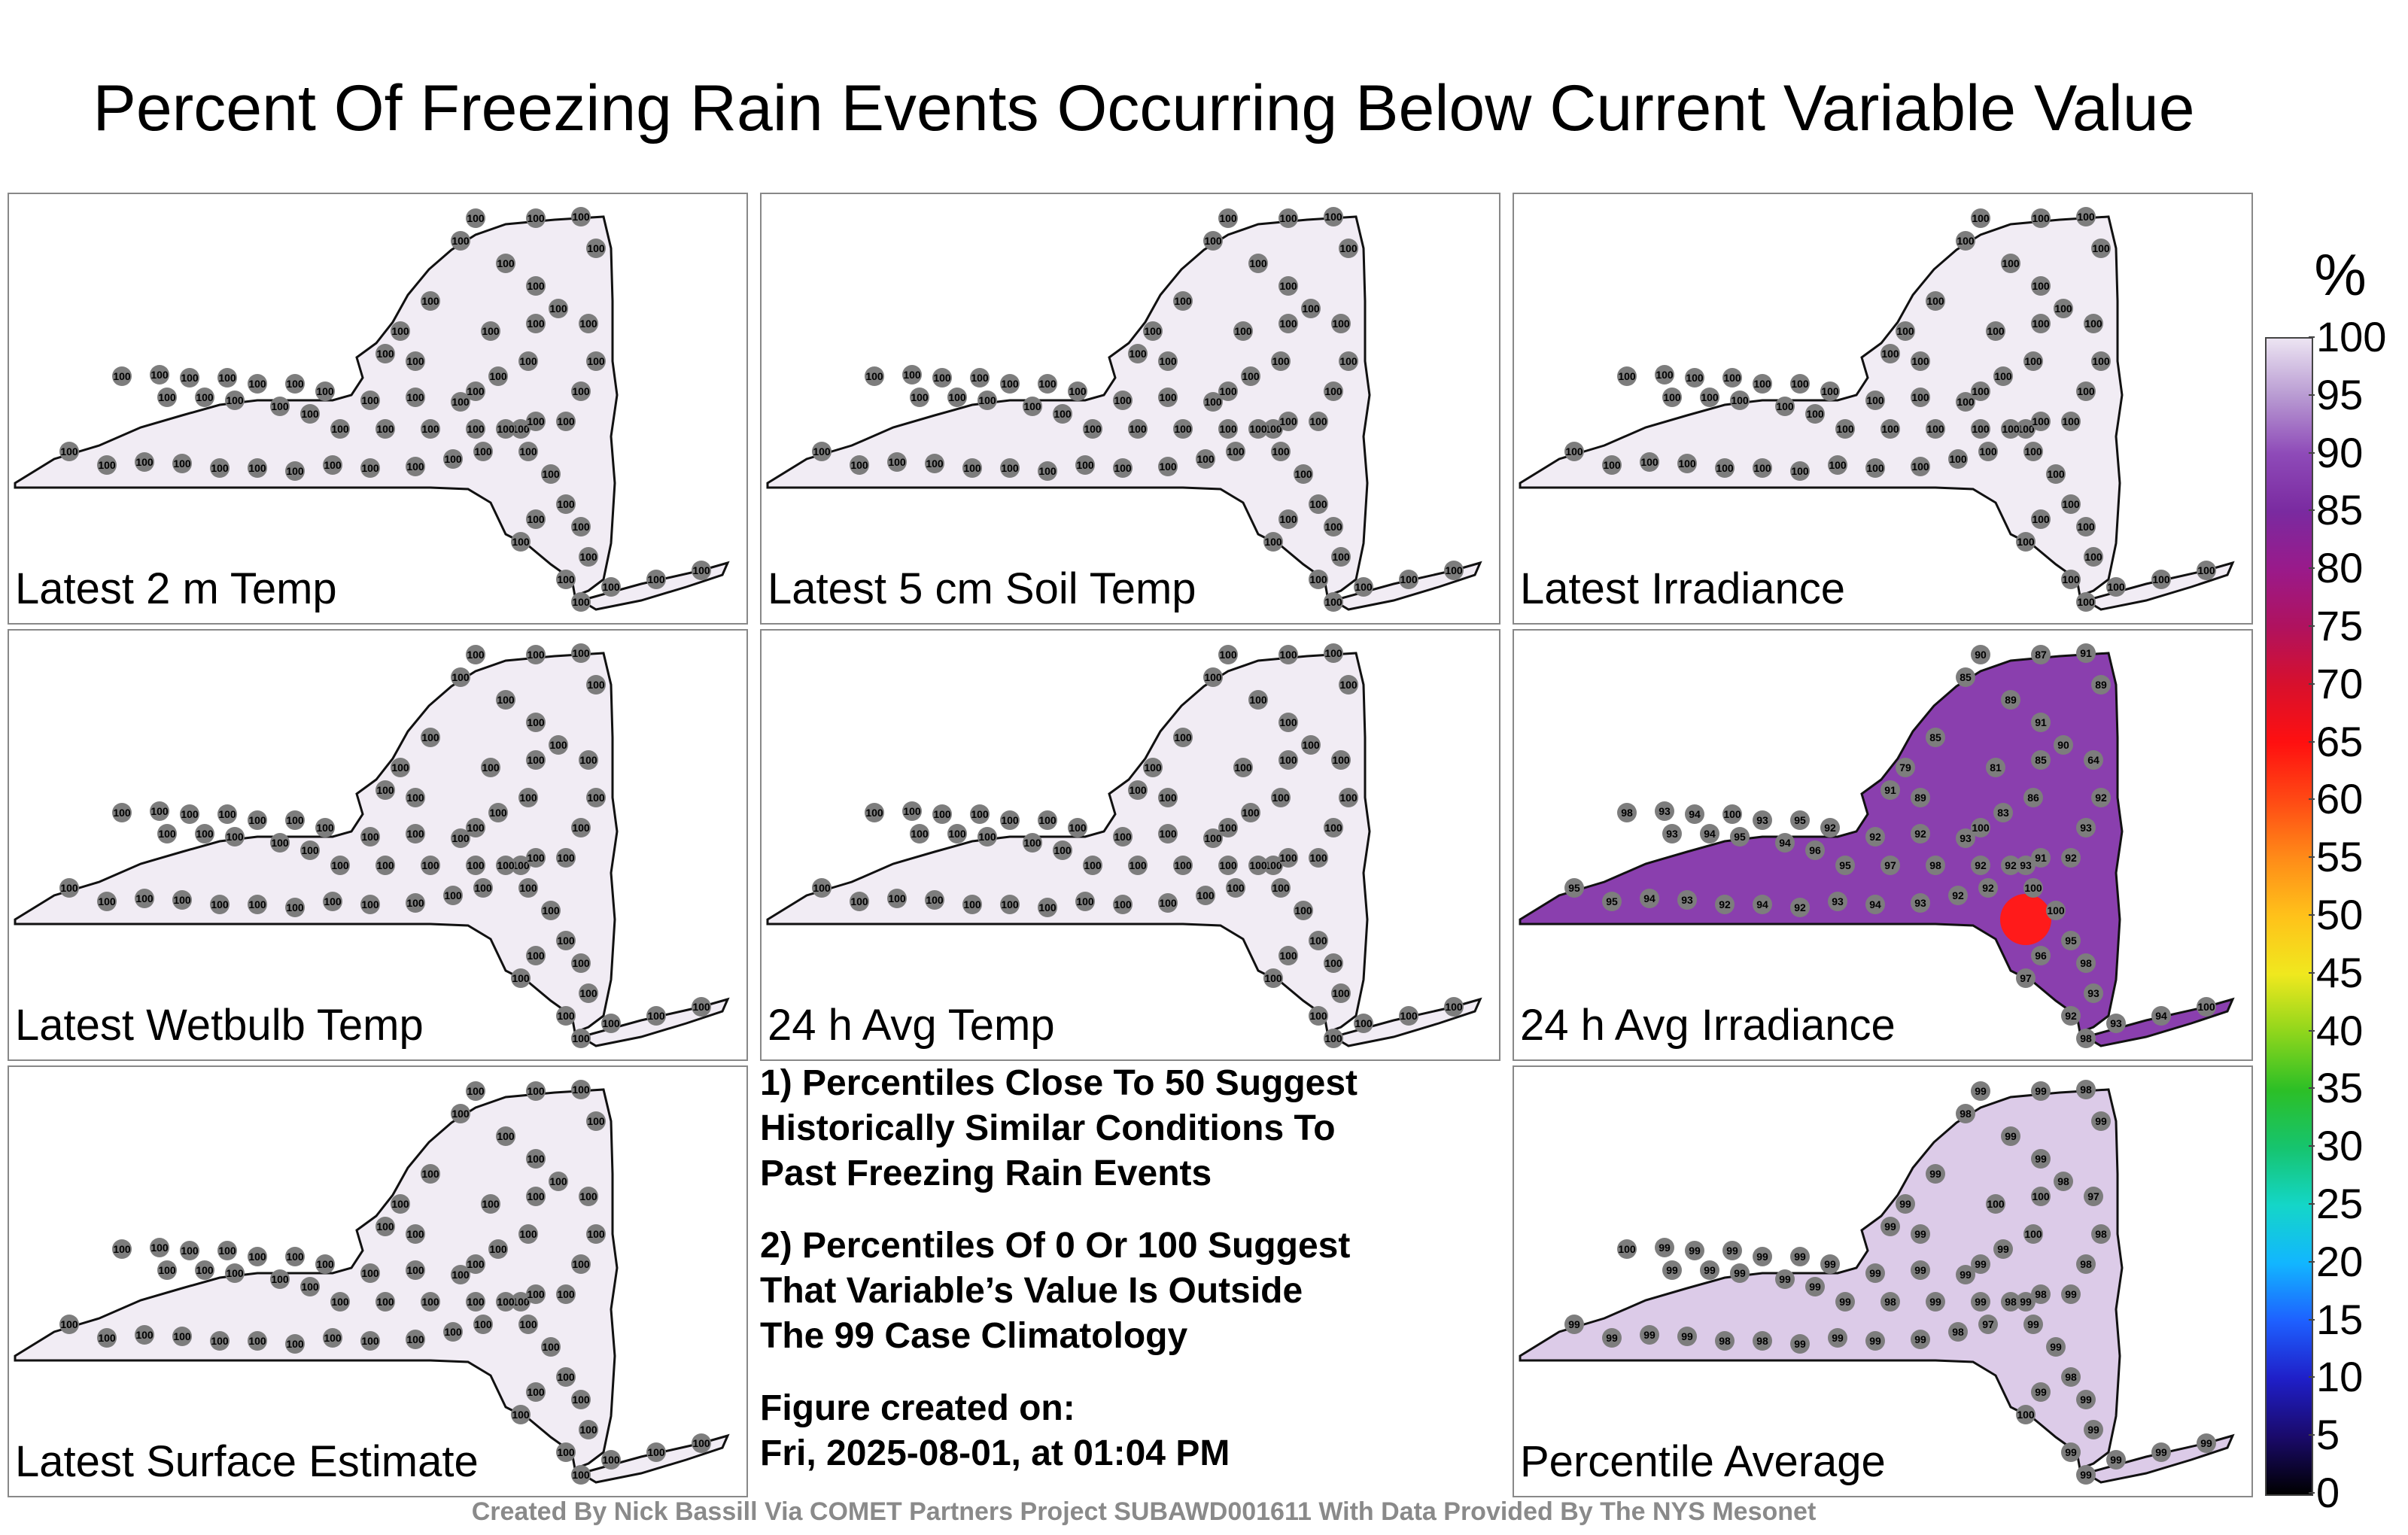 This screenshot has width=2408, height=1535. I want to click on station-marker: 93, so click(1965, 838).